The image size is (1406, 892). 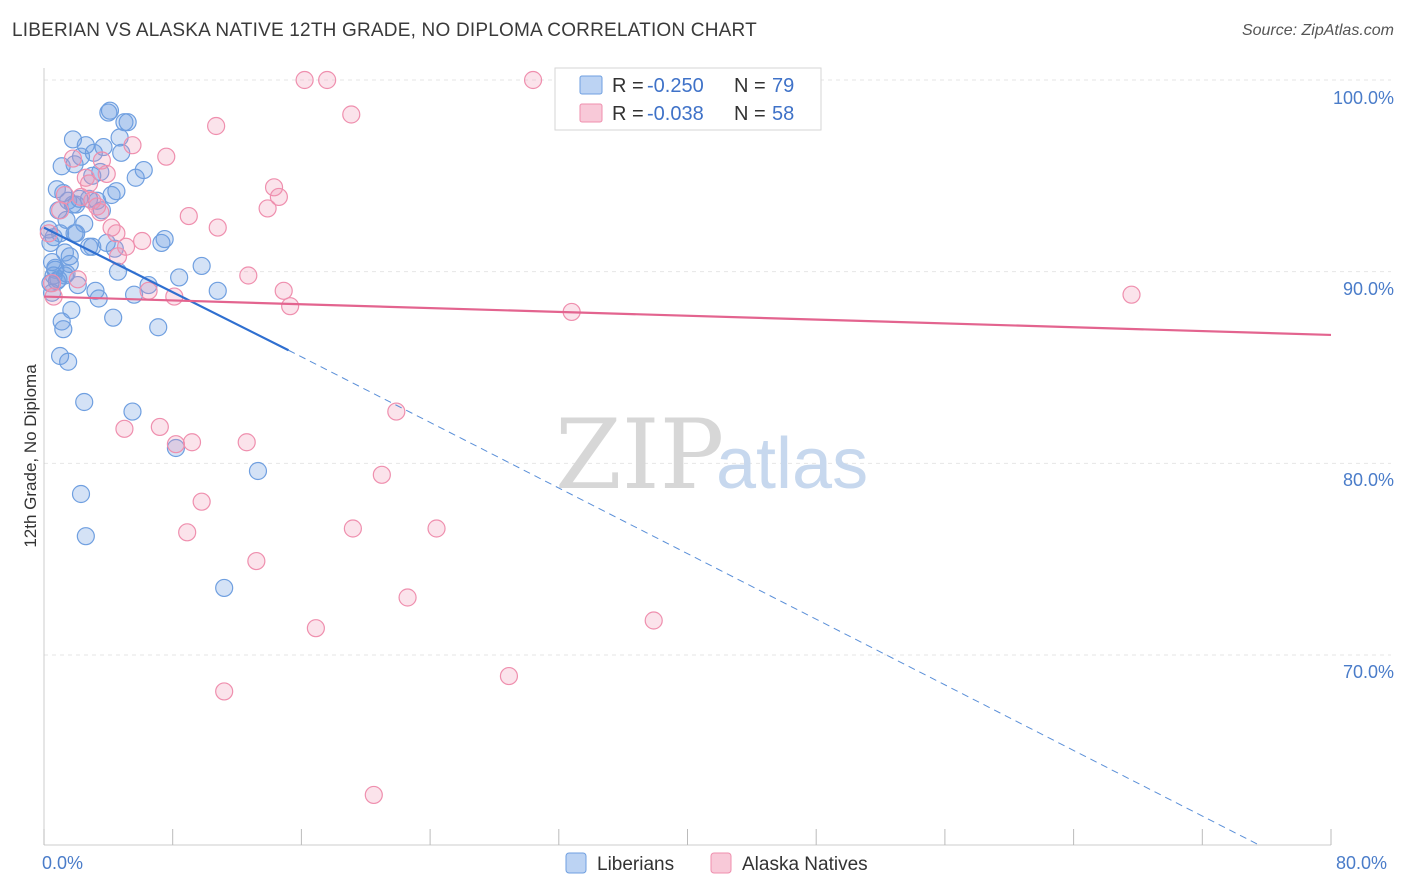 I want to click on legend-swatch-alaska-natives, so click(x=591, y=113).